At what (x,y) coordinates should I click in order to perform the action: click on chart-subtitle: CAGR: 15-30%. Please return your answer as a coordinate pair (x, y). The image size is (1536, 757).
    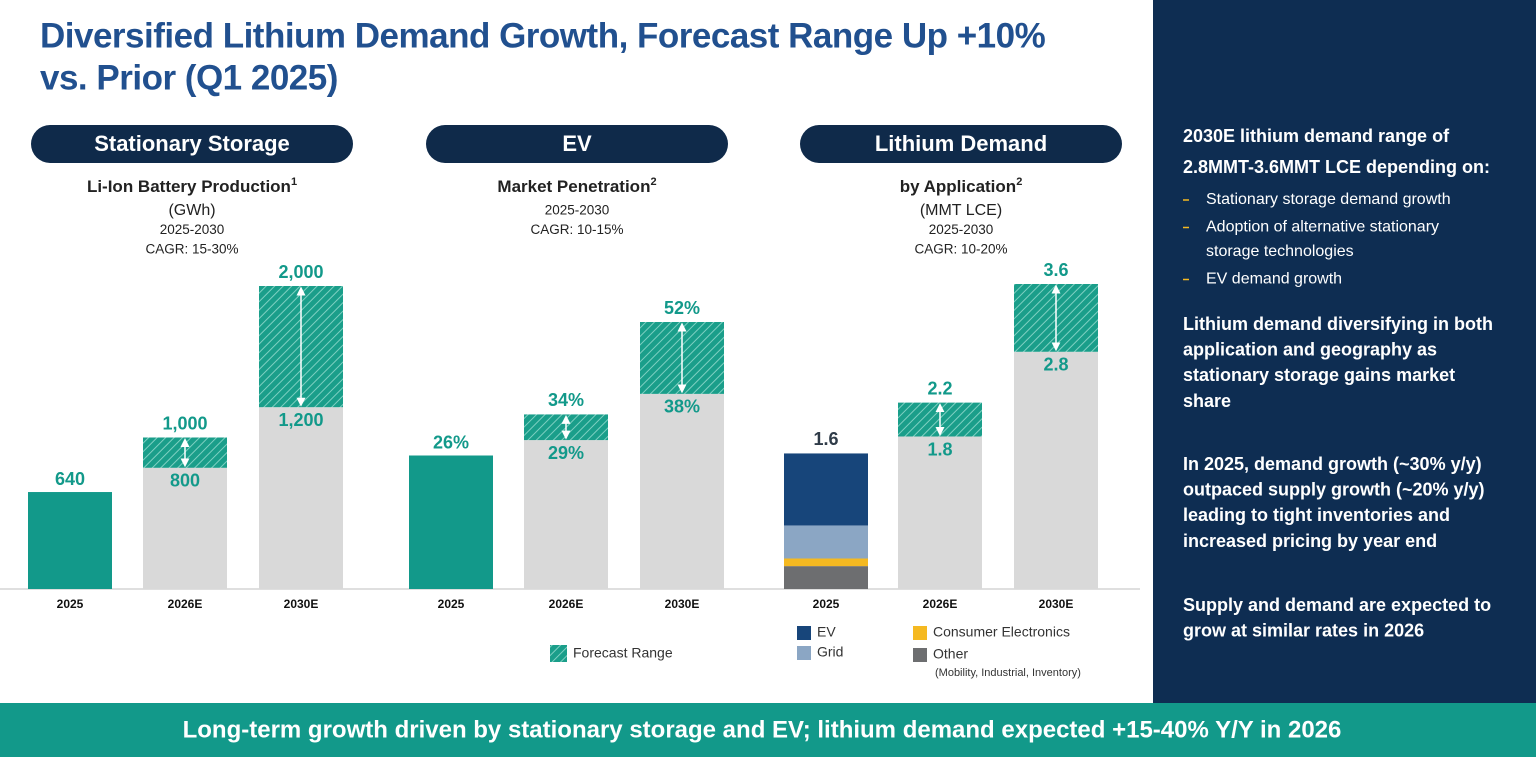
    Looking at the image, I should click on (191, 249).